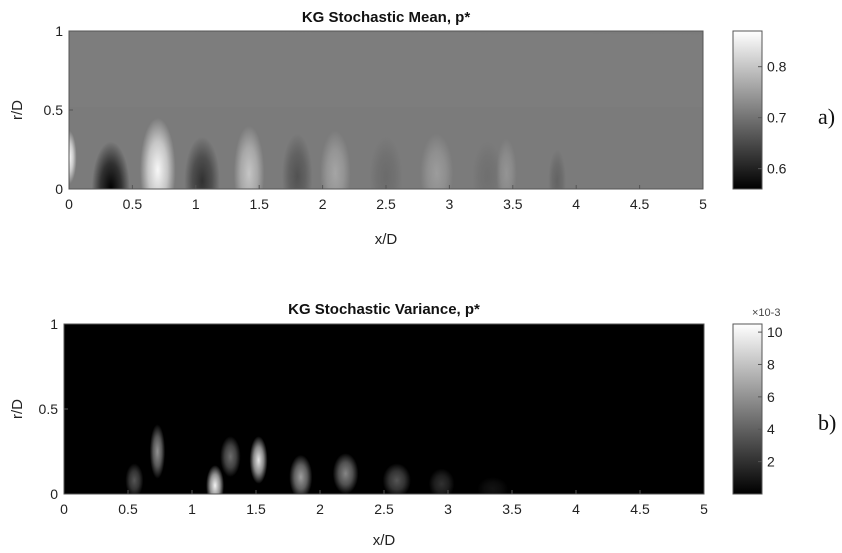  What do you see at coordinates (703, 204) in the screenshot?
I see `panel-mean-xtick-label: 5` at bounding box center [703, 204].